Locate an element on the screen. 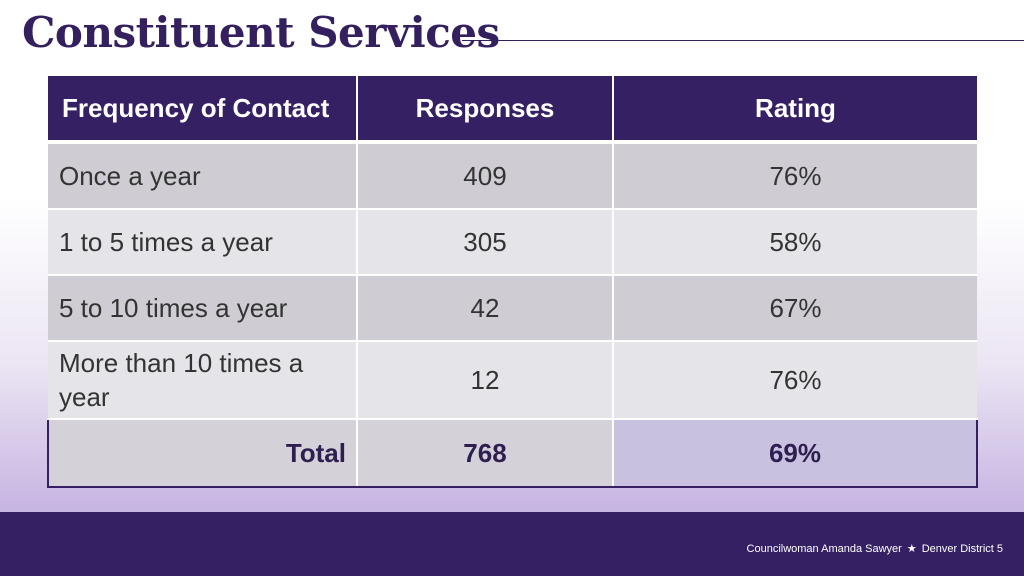 The height and width of the screenshot is (576, 1024). frequency-cell: More than 10 times a year is located at coordinates (203, 380).